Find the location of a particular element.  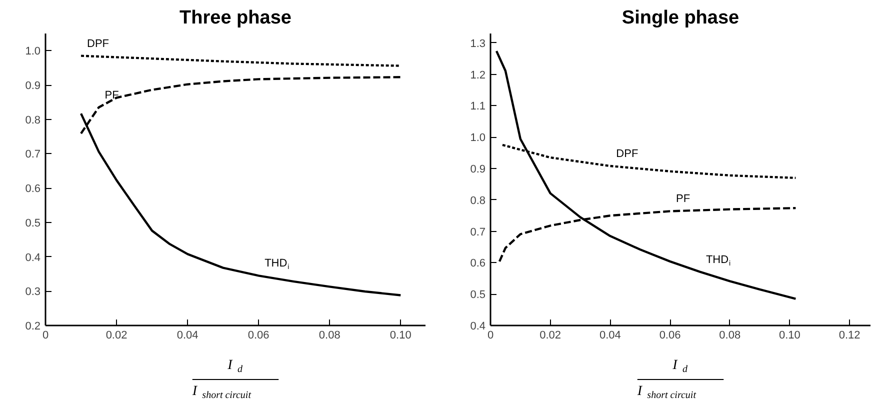

chart-title: Three phase is located at coordinates (236, 18).